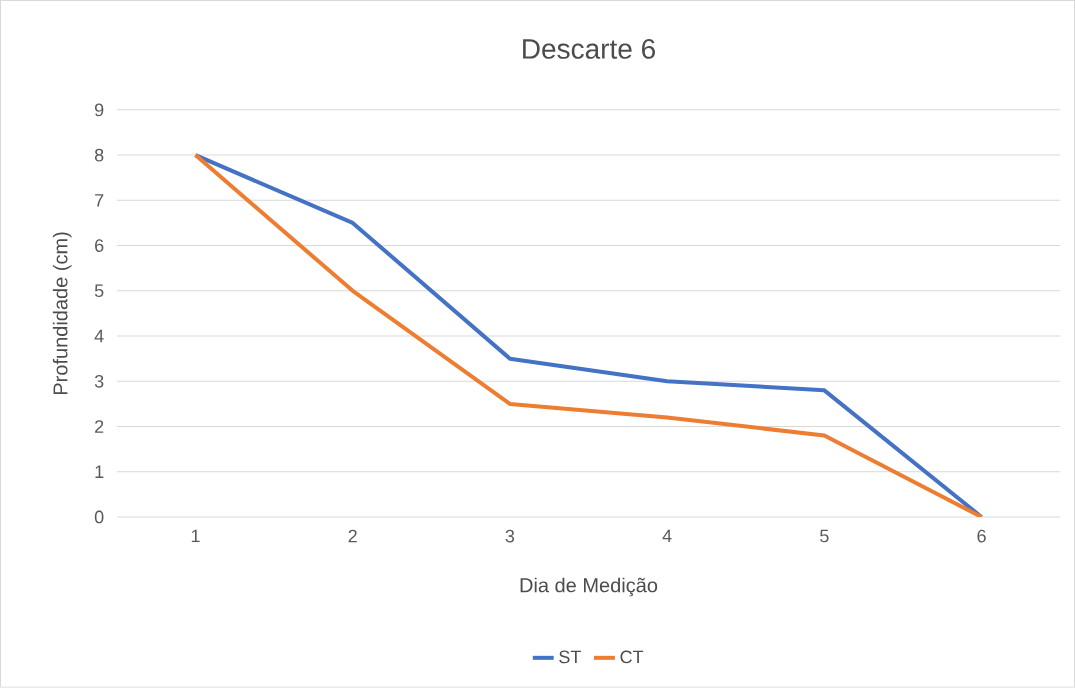  Describe the element at coordinates (99, 381) in the screenshot. I see `y-tick-label: 3` at that location.